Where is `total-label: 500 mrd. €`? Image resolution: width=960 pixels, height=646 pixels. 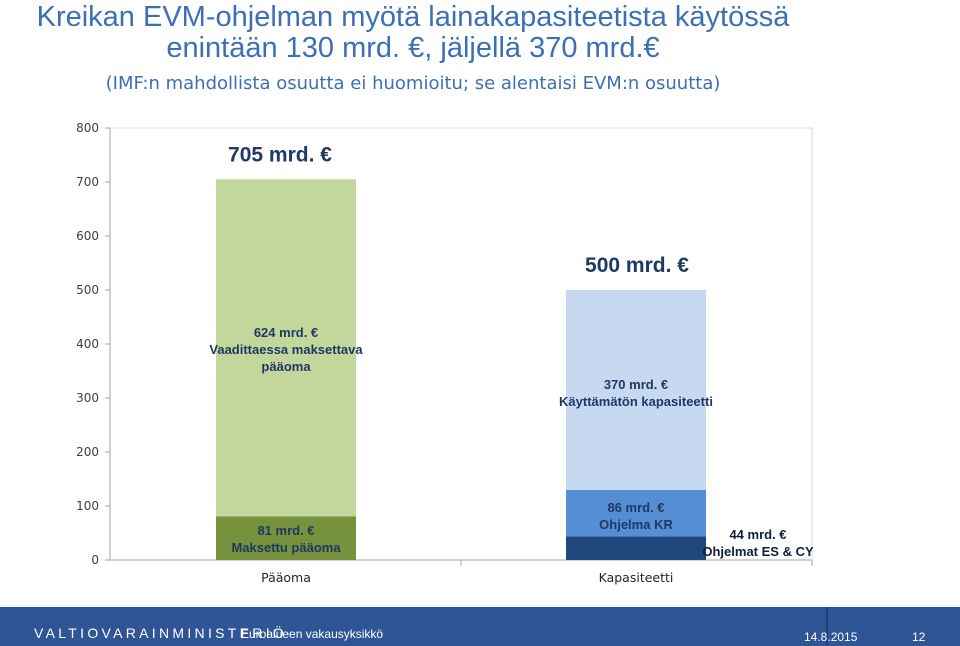 total-label: 500 mrd. € is located at coordinates (637, 265).